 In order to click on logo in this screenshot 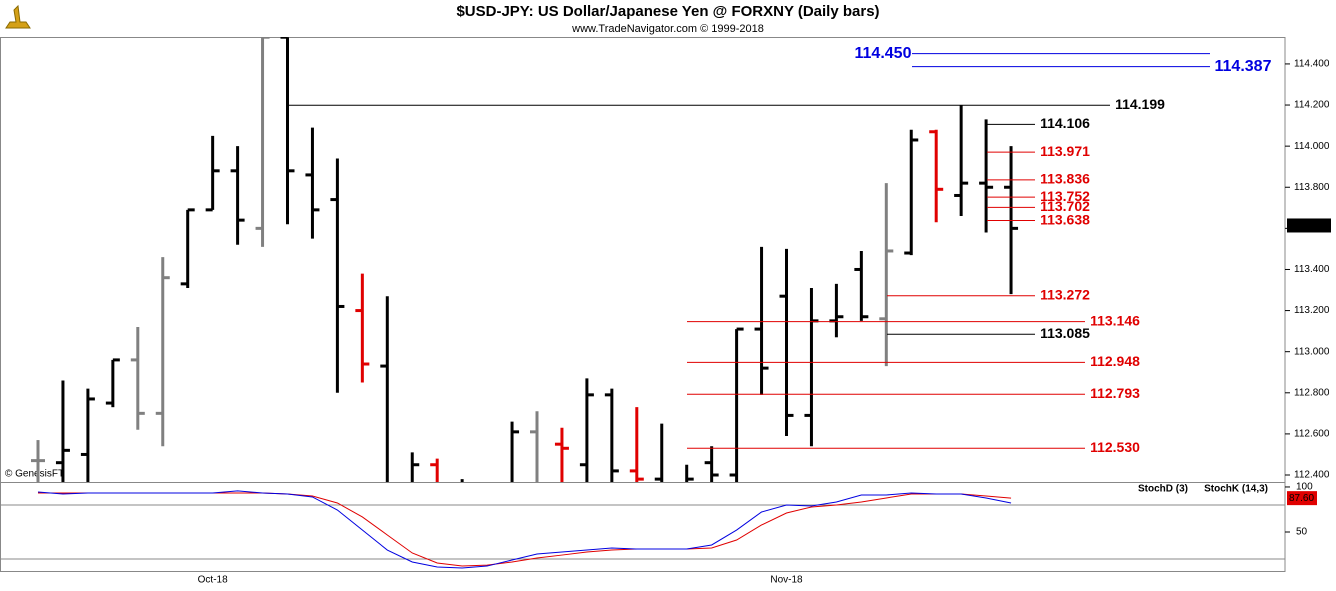, I will do `click(18, 16)`.